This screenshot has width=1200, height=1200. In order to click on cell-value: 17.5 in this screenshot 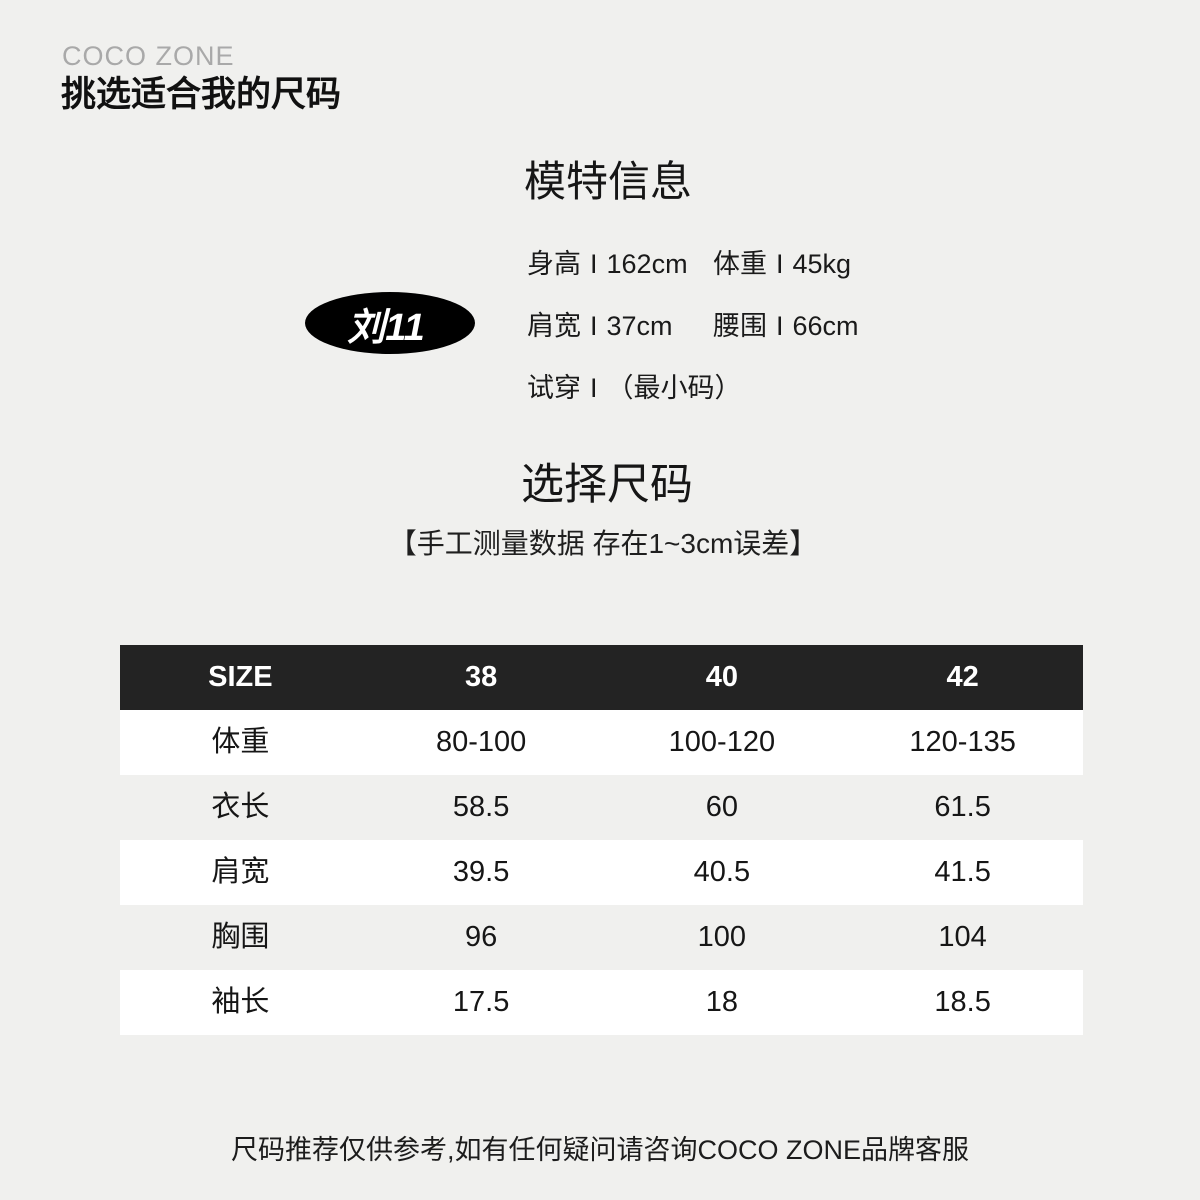, I will do `click(481, 1002)`.